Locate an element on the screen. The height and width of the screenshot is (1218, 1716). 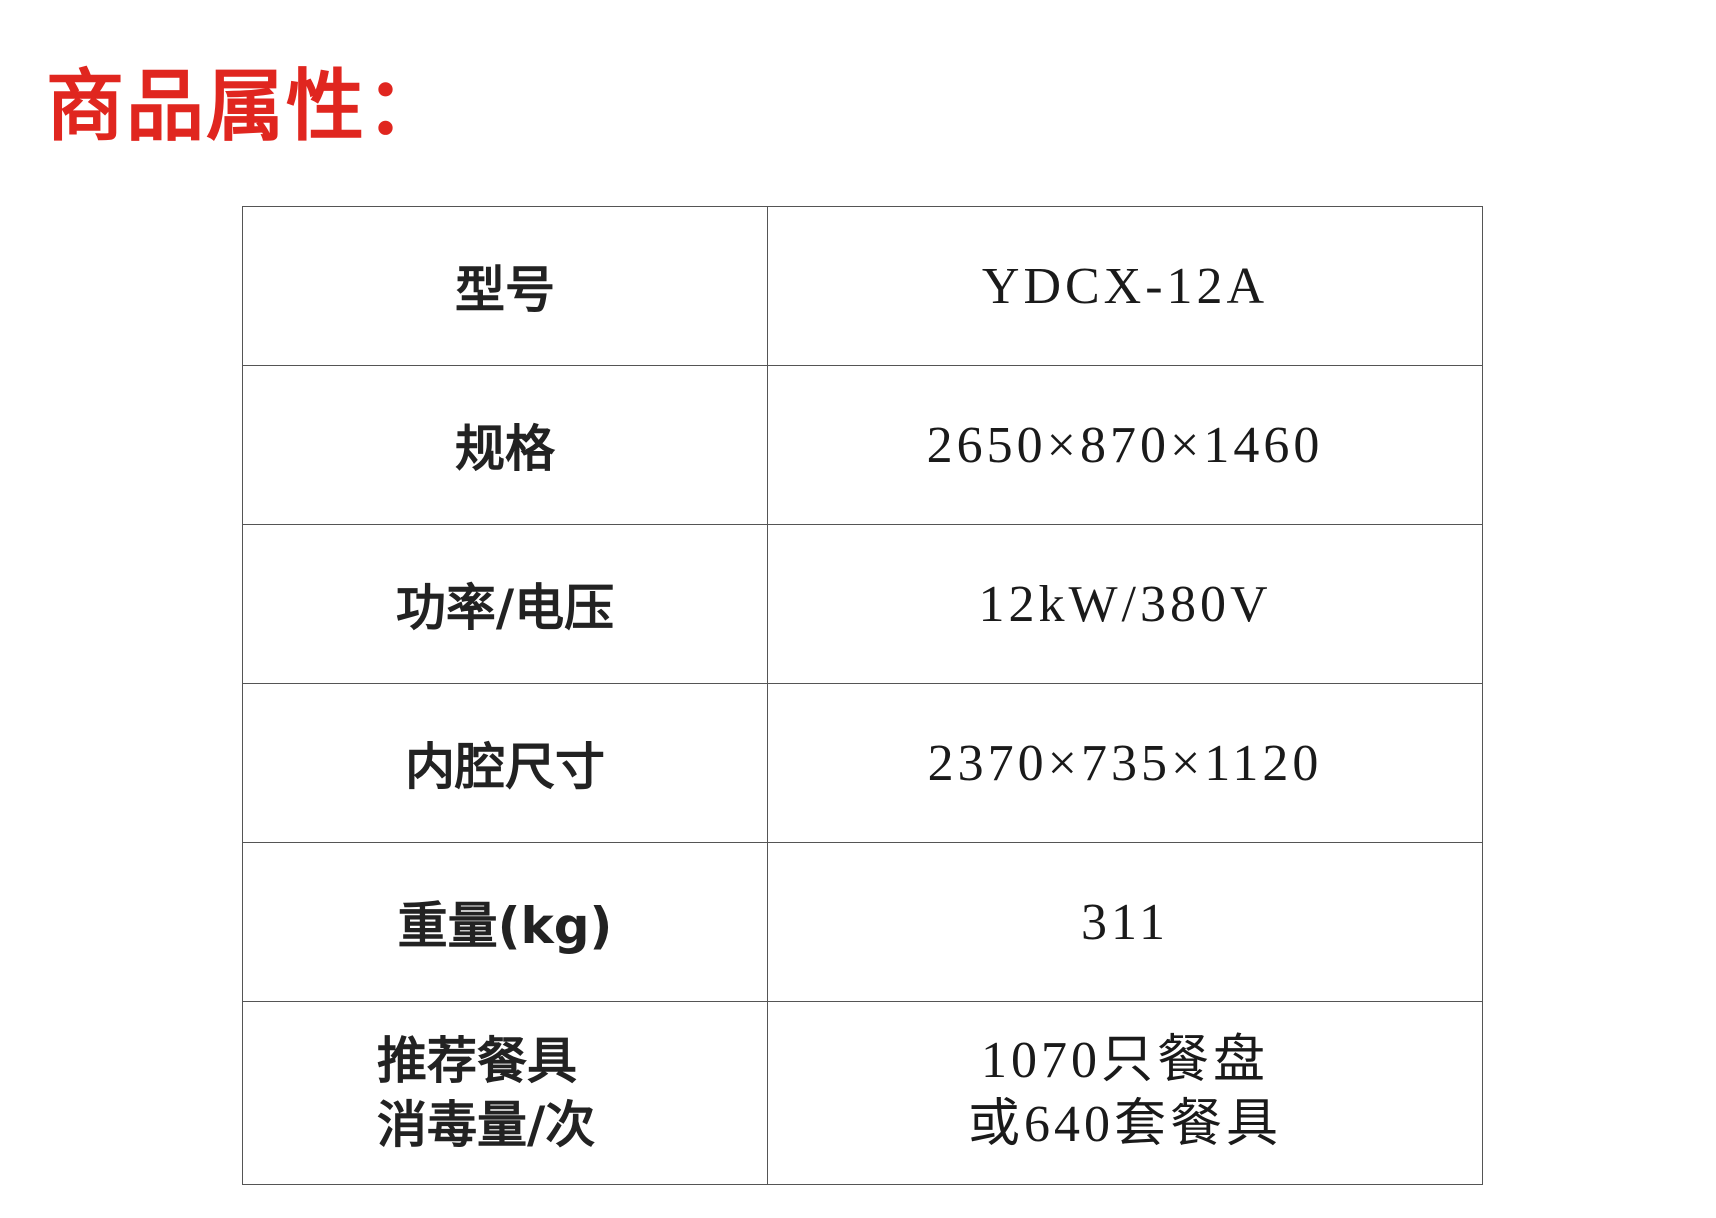
table-row: 功率/电压 12kW/380V is located at coordinates (862, 604).